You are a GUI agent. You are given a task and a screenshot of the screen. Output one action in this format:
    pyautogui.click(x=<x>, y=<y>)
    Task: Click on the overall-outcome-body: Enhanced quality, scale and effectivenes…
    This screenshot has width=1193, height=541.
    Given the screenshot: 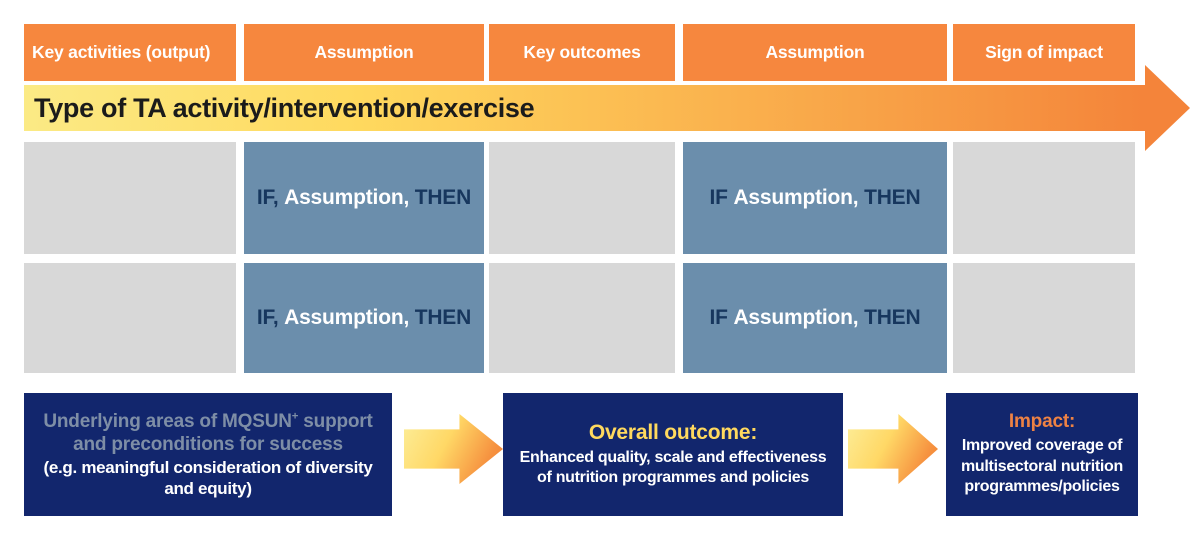 What is the action you would take?
    pyautogui.click(x=673, y=467)
    